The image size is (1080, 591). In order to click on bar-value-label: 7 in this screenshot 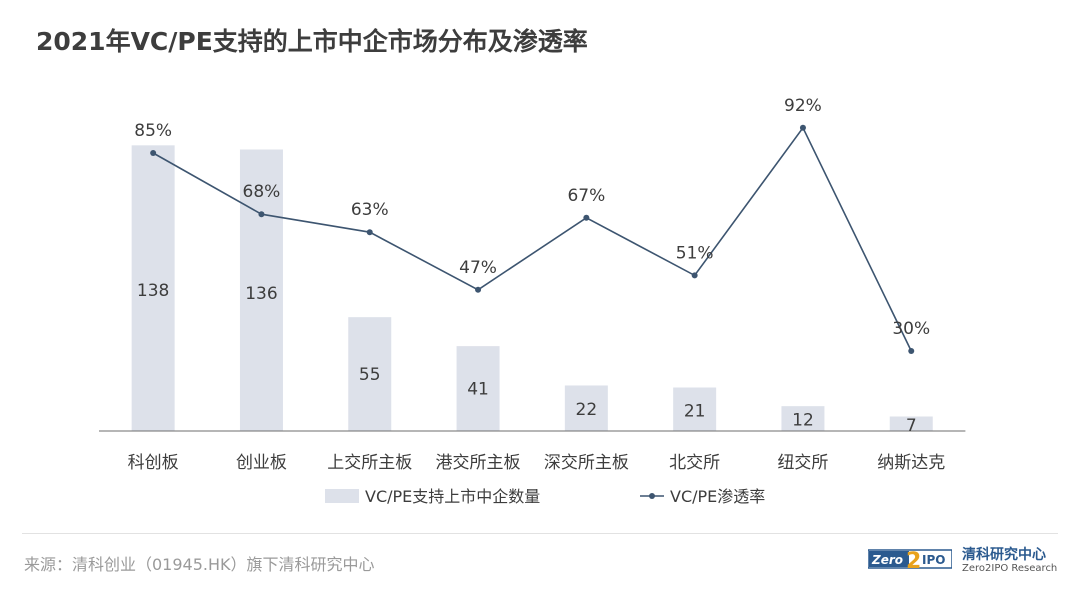, I will do `click(911, 426)`.